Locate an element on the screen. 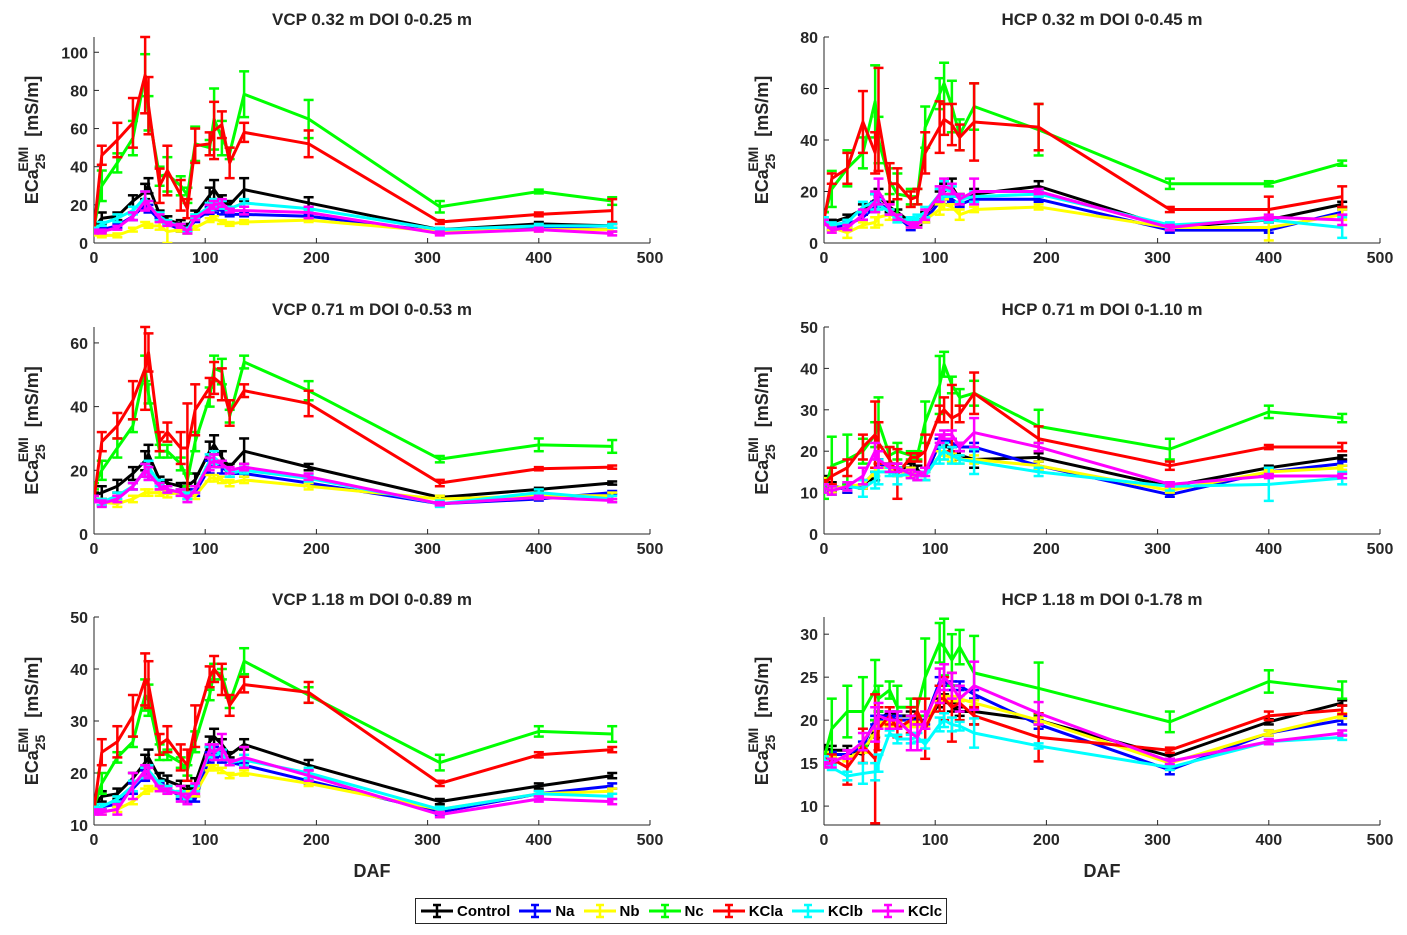  y-label-main: ECa is located at coordinates (762, 767).